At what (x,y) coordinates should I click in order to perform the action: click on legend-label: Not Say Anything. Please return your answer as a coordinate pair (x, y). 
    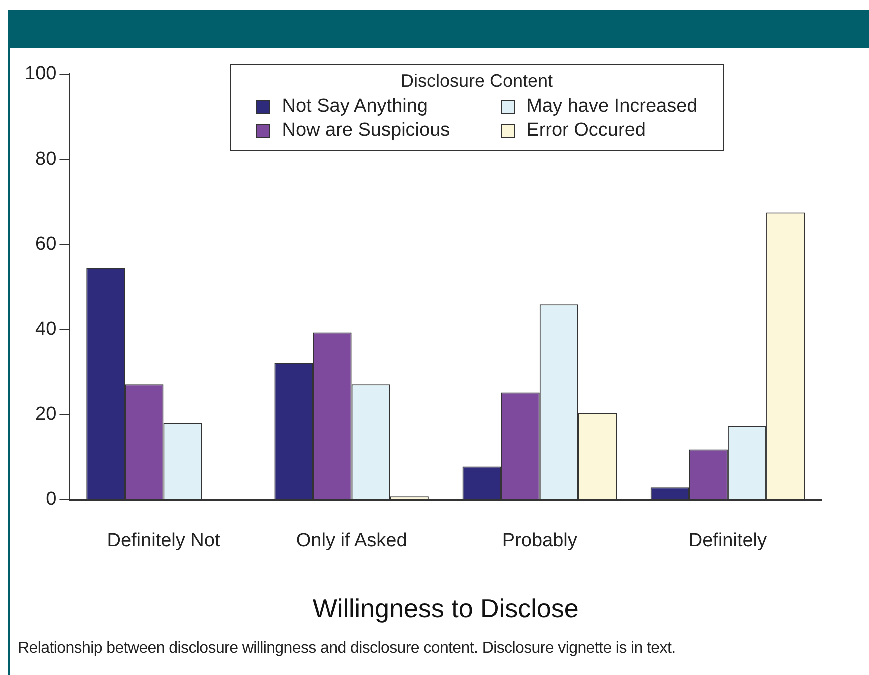
    Looking at the image, I should click on (355, 107).